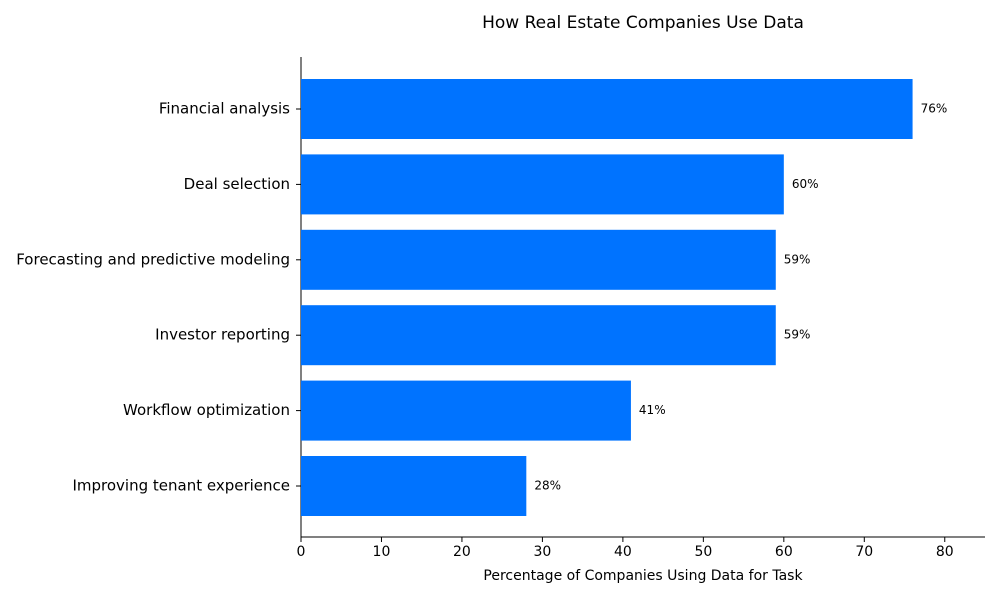  Describe the element at coordinates (864, 552) in the screenshot. I see `x-tick-label: 70` at that location.